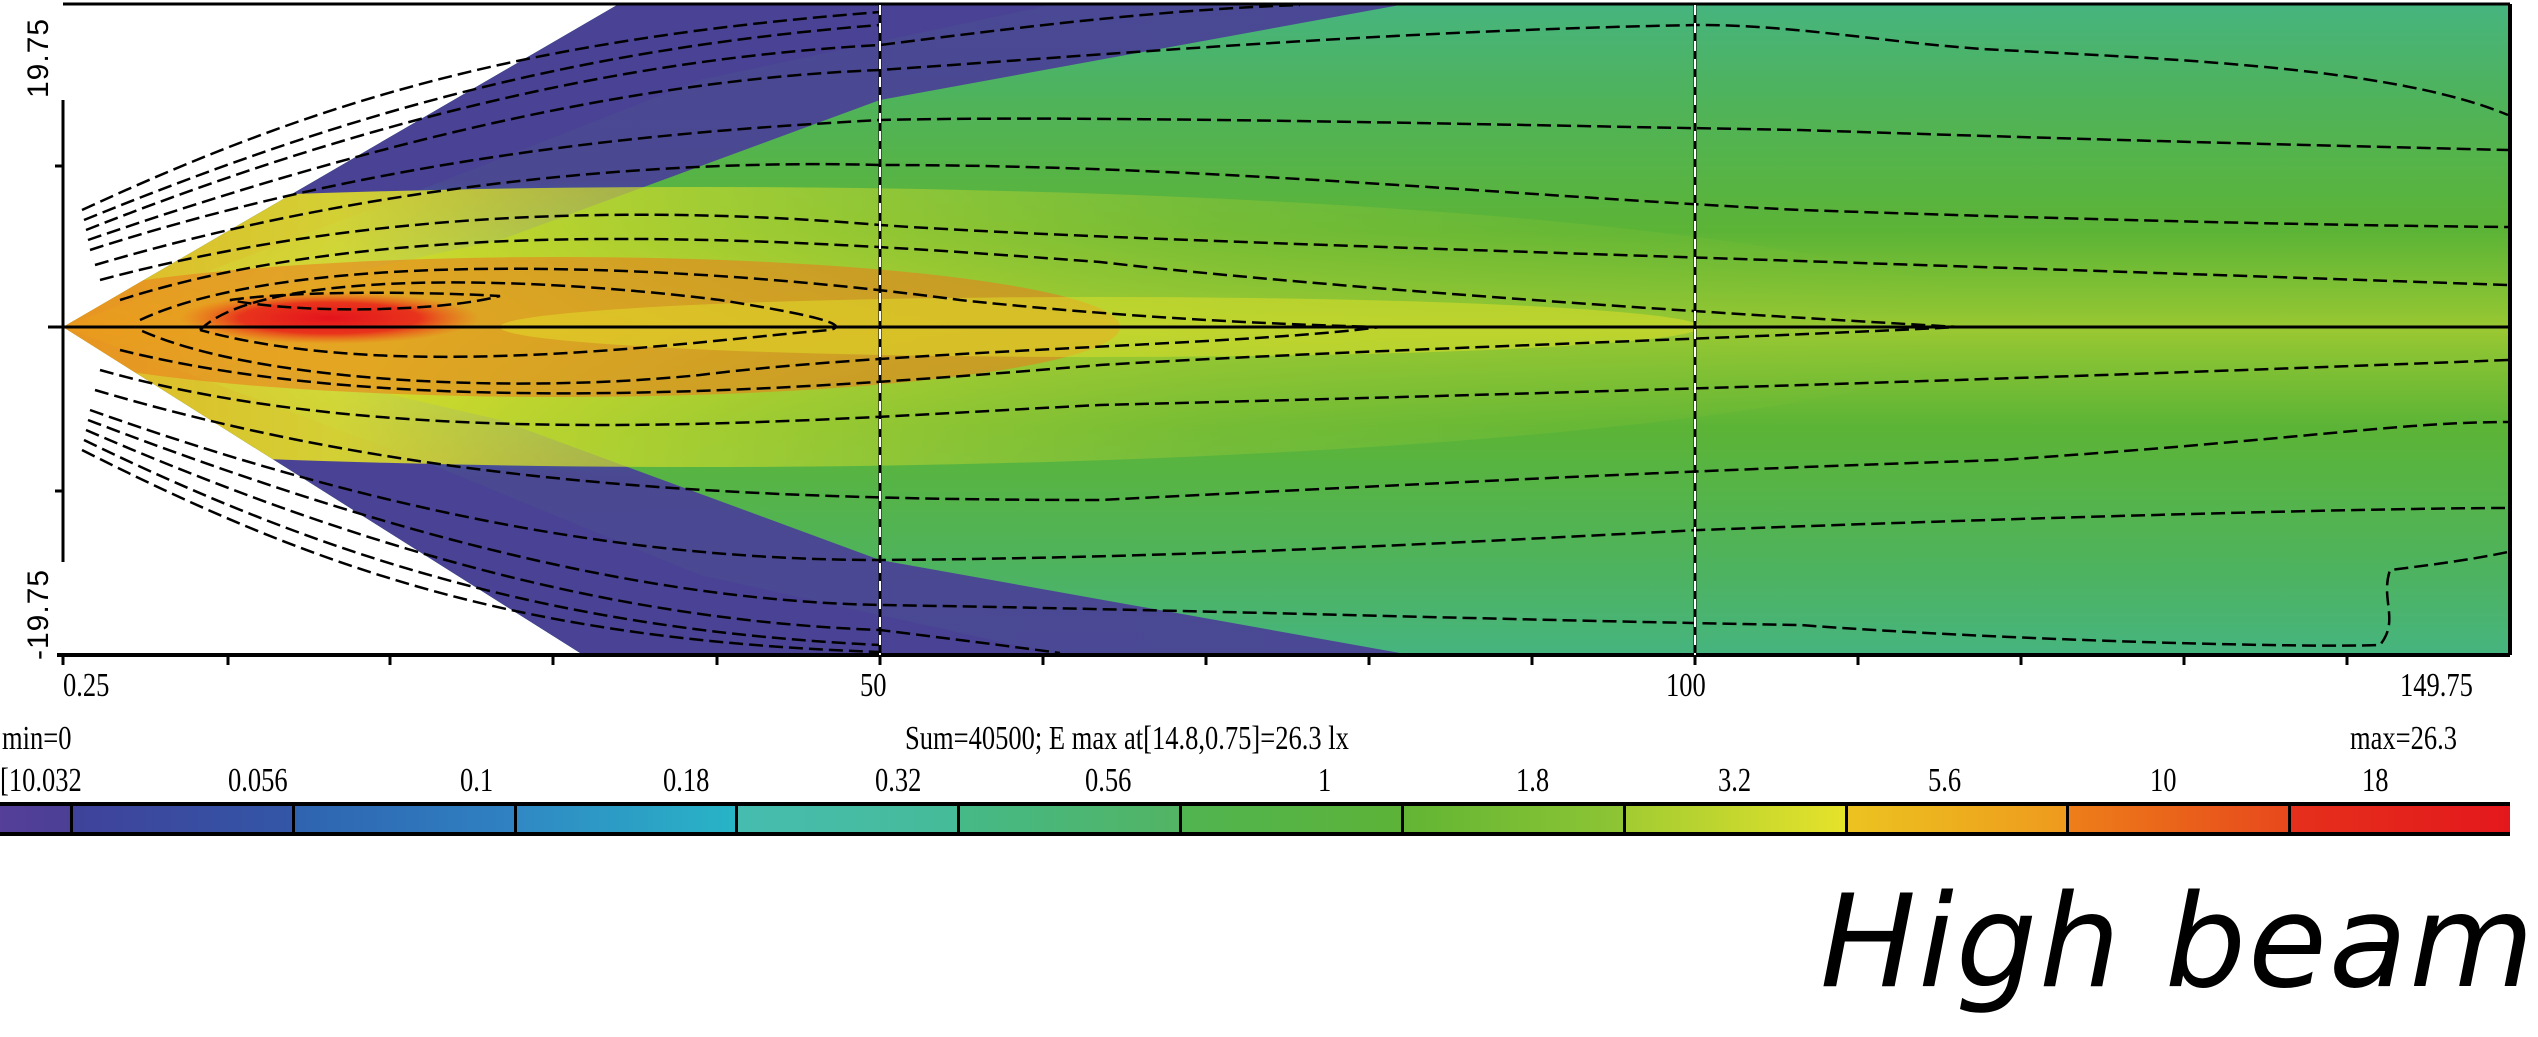 This screenshot has width=2538, height=1037. Describe the element at coordinates (41, 780) in the screenshot. I see `colorbar-label-0: [10.032` at that location.